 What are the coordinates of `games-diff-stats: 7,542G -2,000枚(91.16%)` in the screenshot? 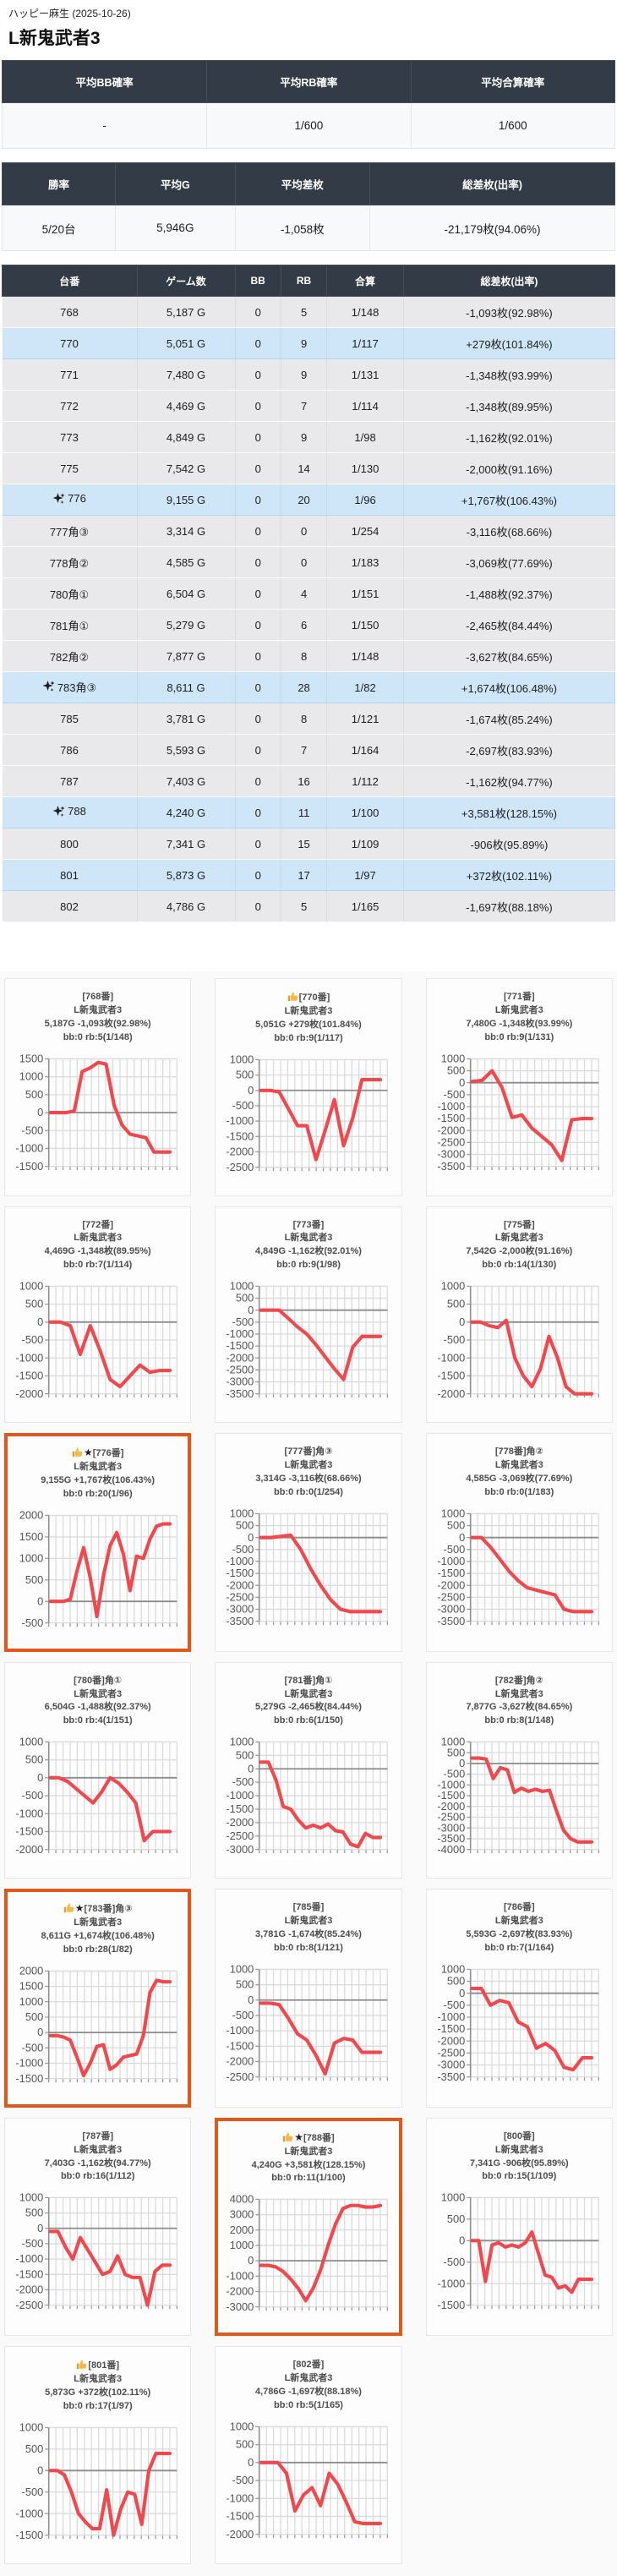 It's located at (519, 1251).